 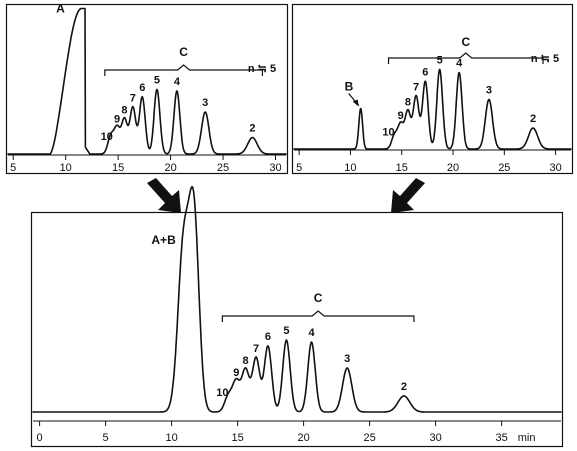 What do you see at coordinates (501, 438) in the screenshot?
I see `x-tick-label: 35` at bounding box center [501, 438].